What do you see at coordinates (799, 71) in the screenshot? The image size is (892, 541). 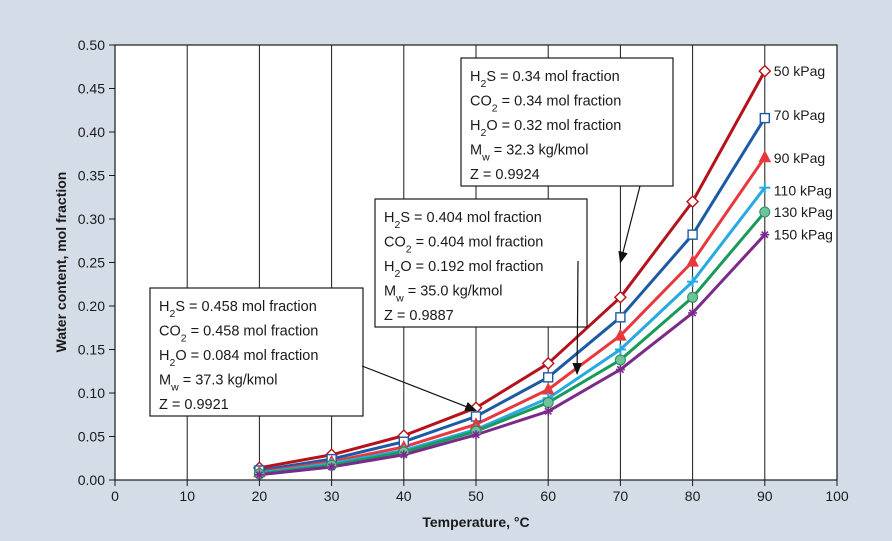 I see `series-label: 50 kPag` at bounding box center [799, 71].